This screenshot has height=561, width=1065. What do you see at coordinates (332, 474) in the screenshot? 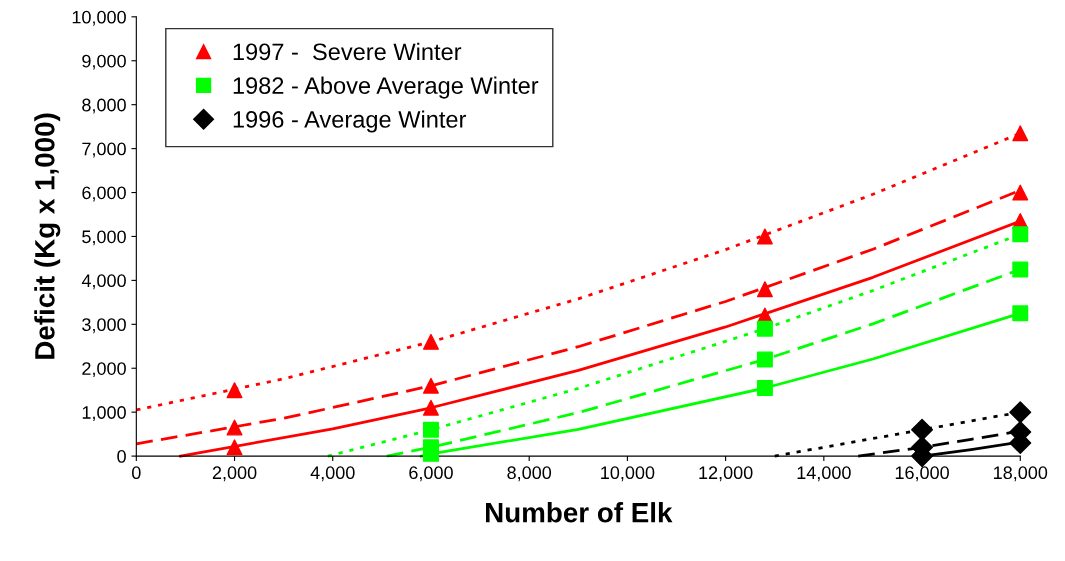
I see `x-tick-label: 4,000` at bounding box center [332, 474].